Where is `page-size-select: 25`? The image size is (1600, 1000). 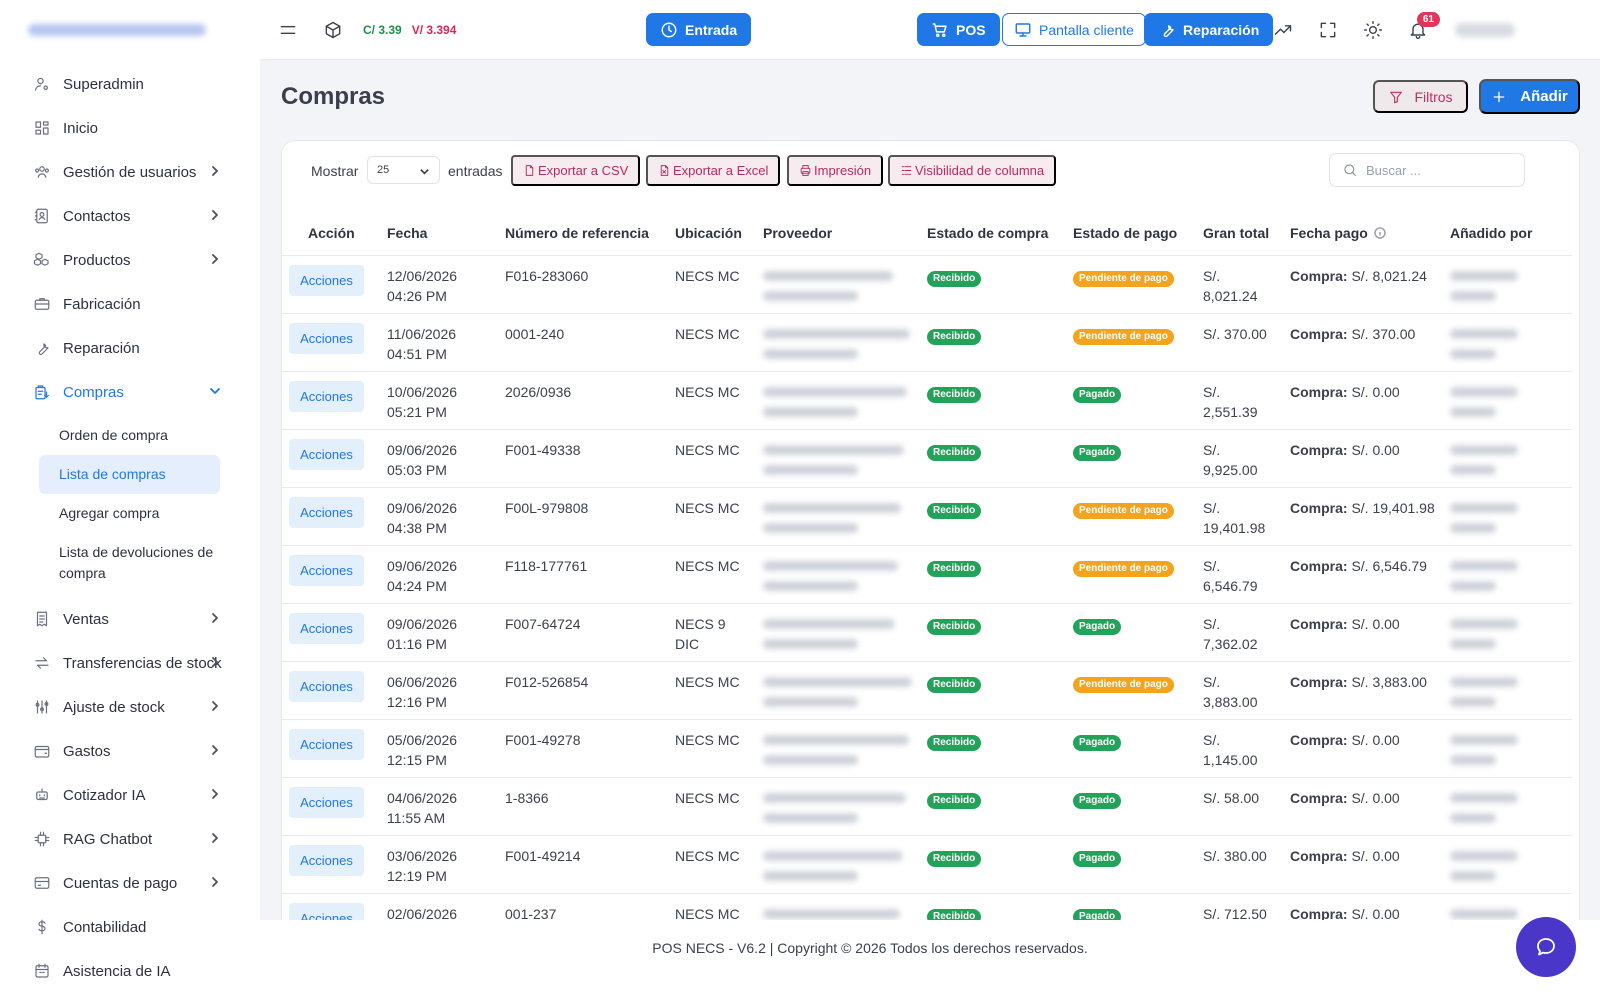
page-size-select: 25 is located at coordinates (403, 170).